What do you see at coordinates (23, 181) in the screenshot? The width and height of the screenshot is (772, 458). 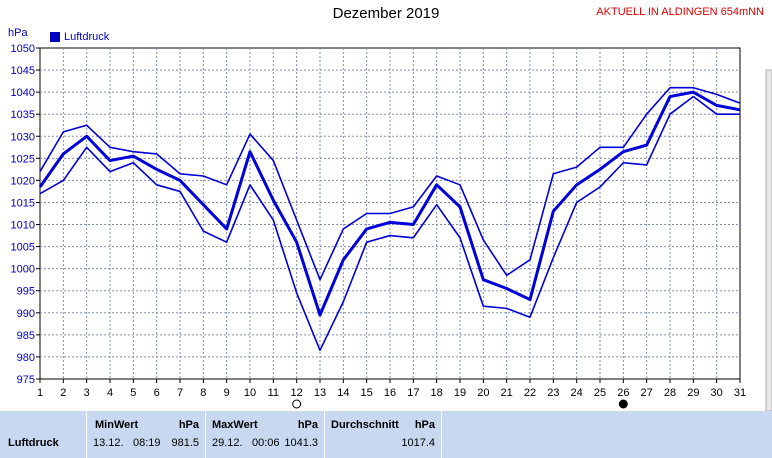 I see `y-tick-label: 1020` at bounding box center [23, 181].